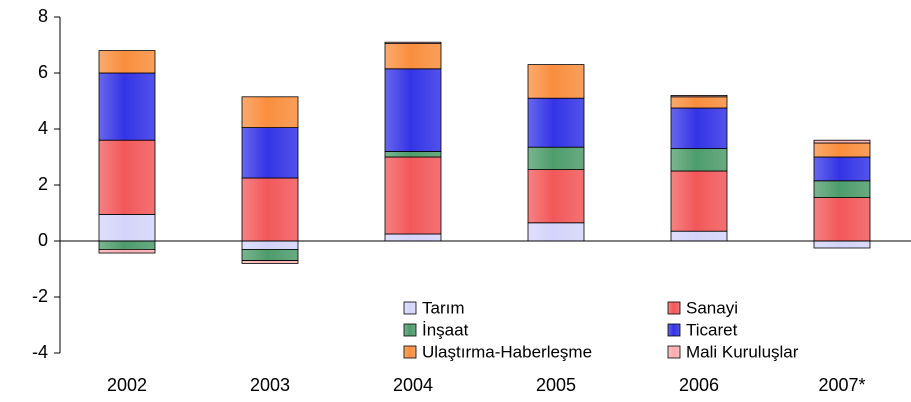  Describe the element at coordinates (712, 329) in the screenshot. I see `legend-label: Ticaret` at that location.